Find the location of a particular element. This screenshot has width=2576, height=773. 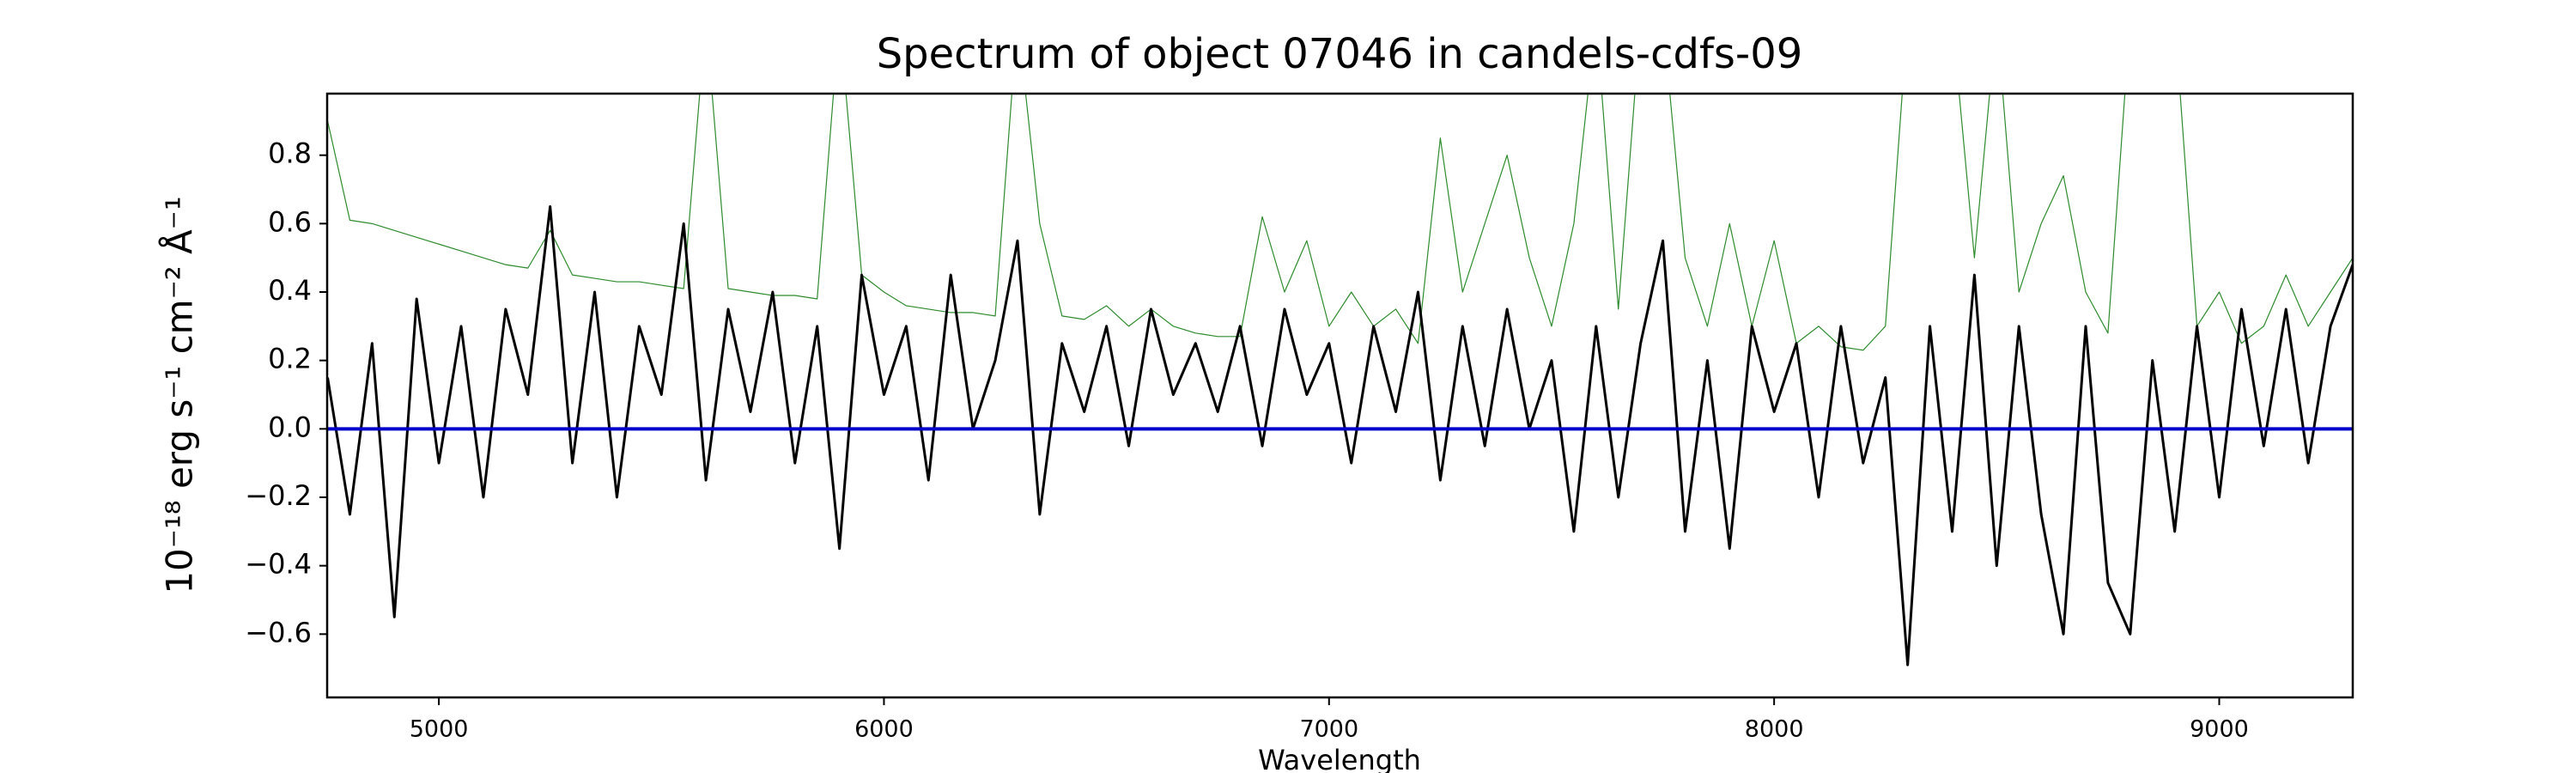

y-tick-label: 0.0 is located at coordinates (290, 427).